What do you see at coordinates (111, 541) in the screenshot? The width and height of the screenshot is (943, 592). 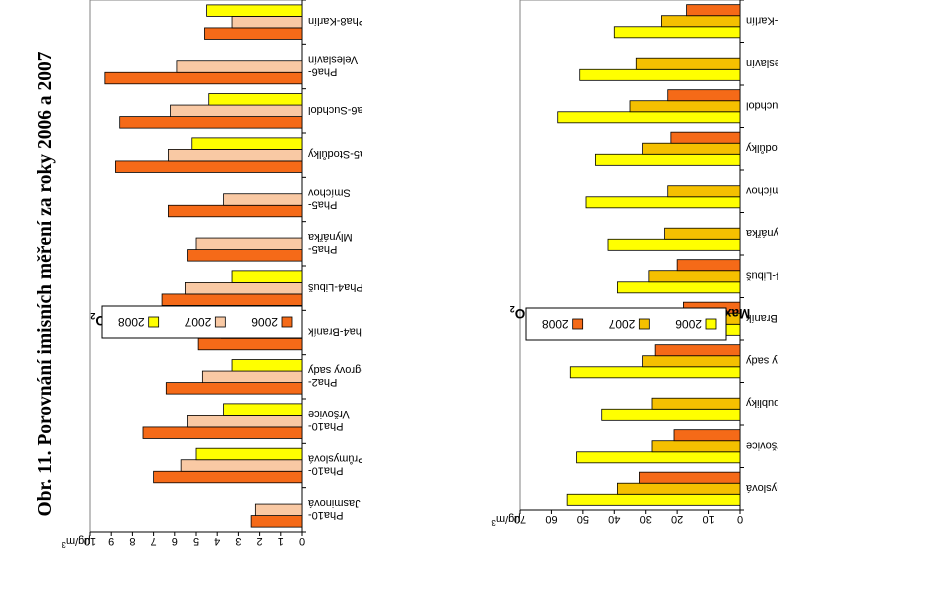 I see `value-axis-tick-label: 9` at bounding box center [111, 541].